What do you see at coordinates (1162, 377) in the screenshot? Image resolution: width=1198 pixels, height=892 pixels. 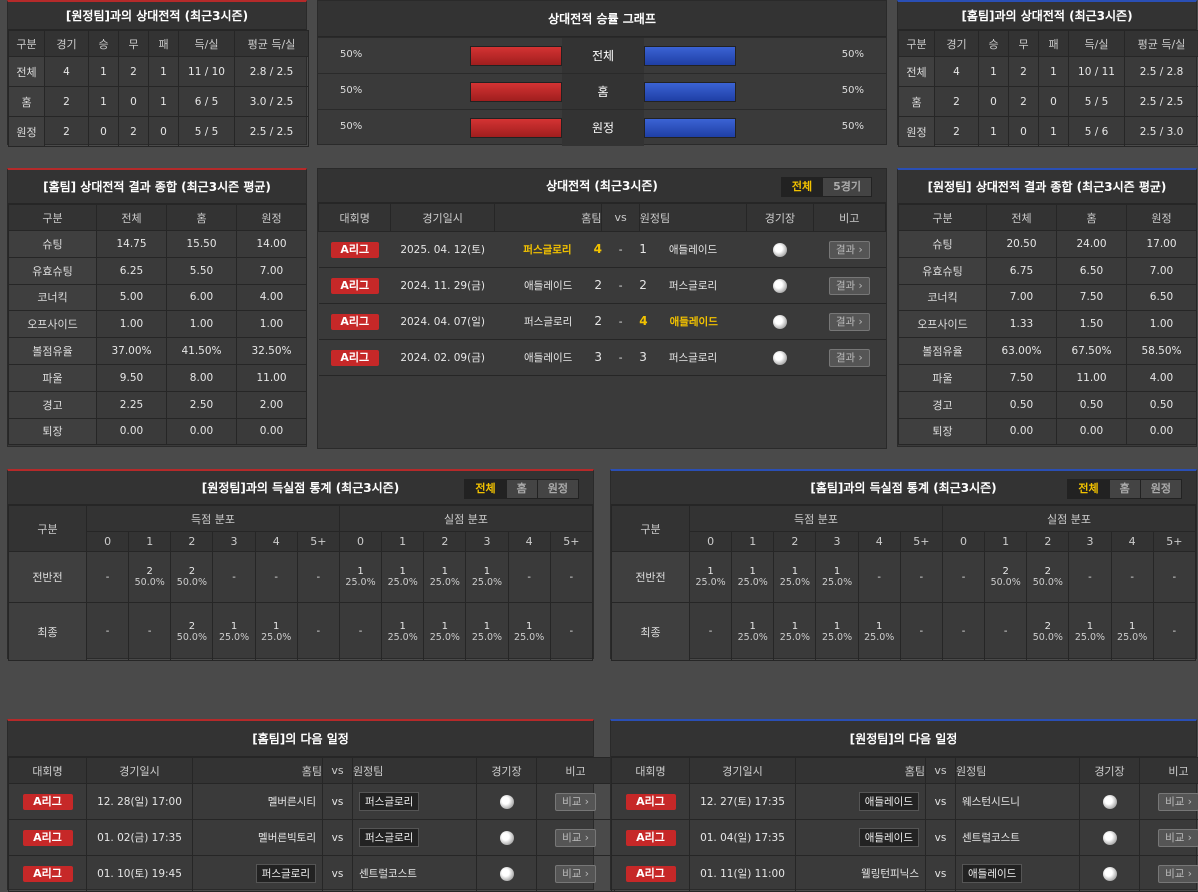 I see `table-cell: 4.00` at bounding box center [1162, 377].